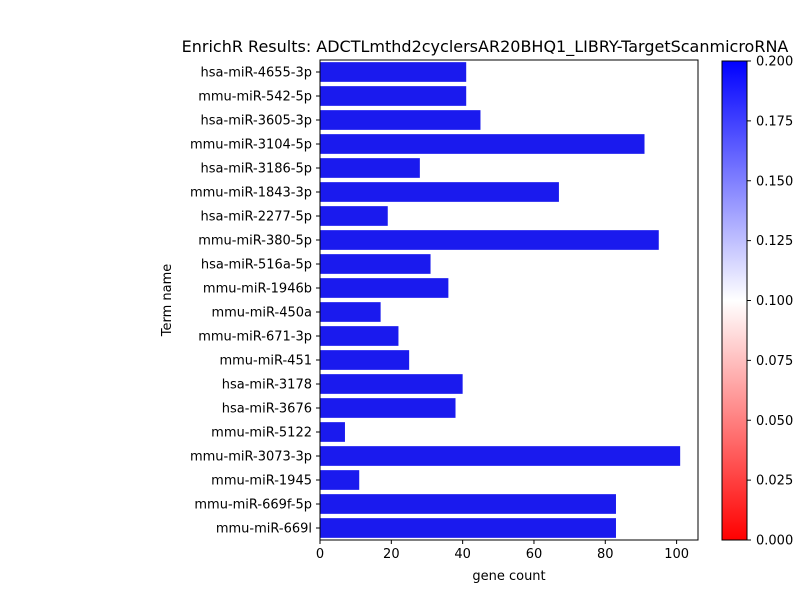  Describe the element at coordinates (534, 554) in the screenshot. I see `x-tick-label: 60` at that location.